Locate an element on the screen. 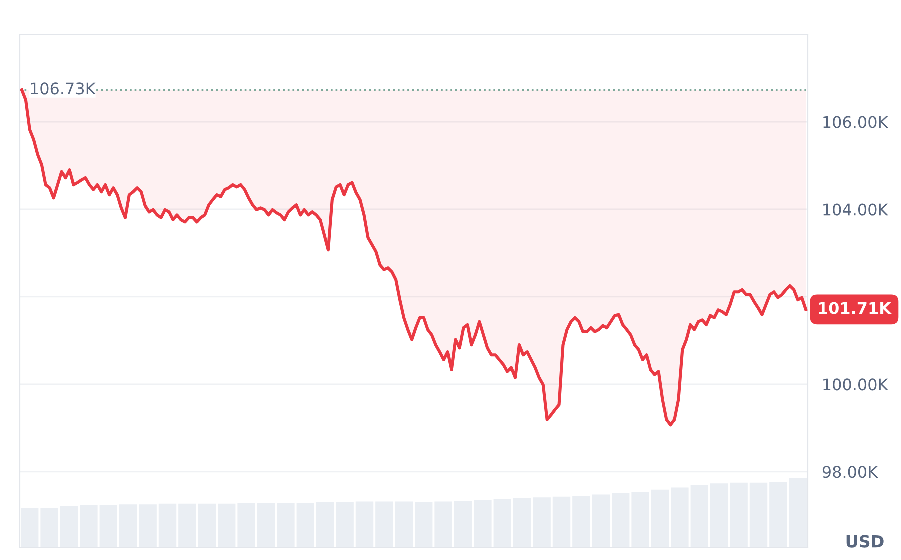  y-tick-label: 106.00K is located at coordinates (856, 122).